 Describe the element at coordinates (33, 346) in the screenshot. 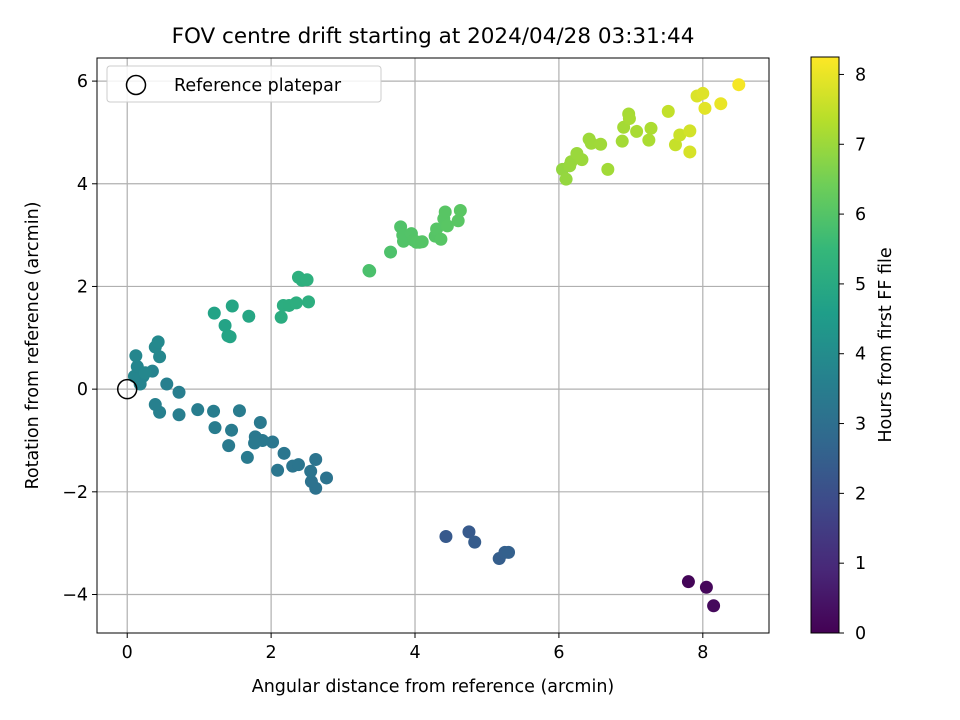

I see `y-axis-label: Rotation from reference (arcmin)` at that location.